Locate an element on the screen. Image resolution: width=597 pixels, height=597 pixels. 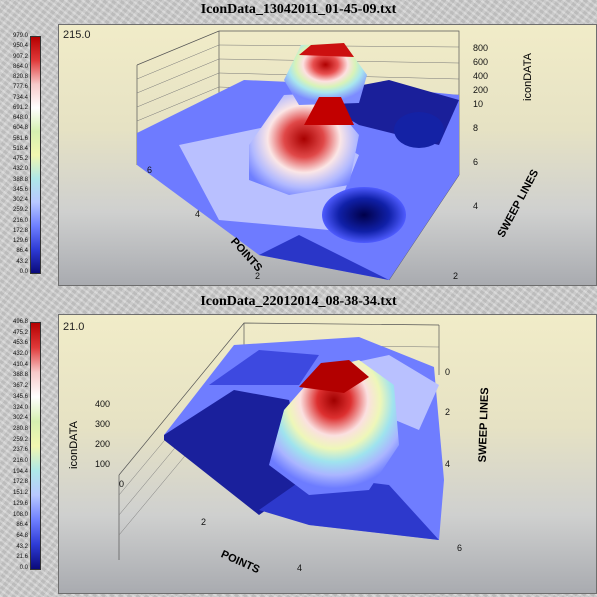
colorbar-1-tick: 604.8 is located at coordinates (20, 128).